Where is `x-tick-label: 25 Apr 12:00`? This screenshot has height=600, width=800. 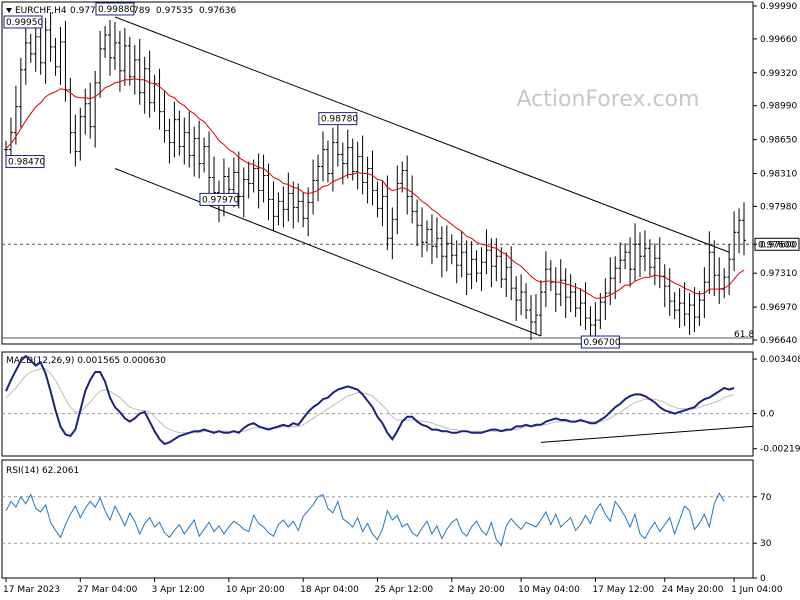
x-tick-label: 25 Apr 12:00 is located at coordinates (403, 590).